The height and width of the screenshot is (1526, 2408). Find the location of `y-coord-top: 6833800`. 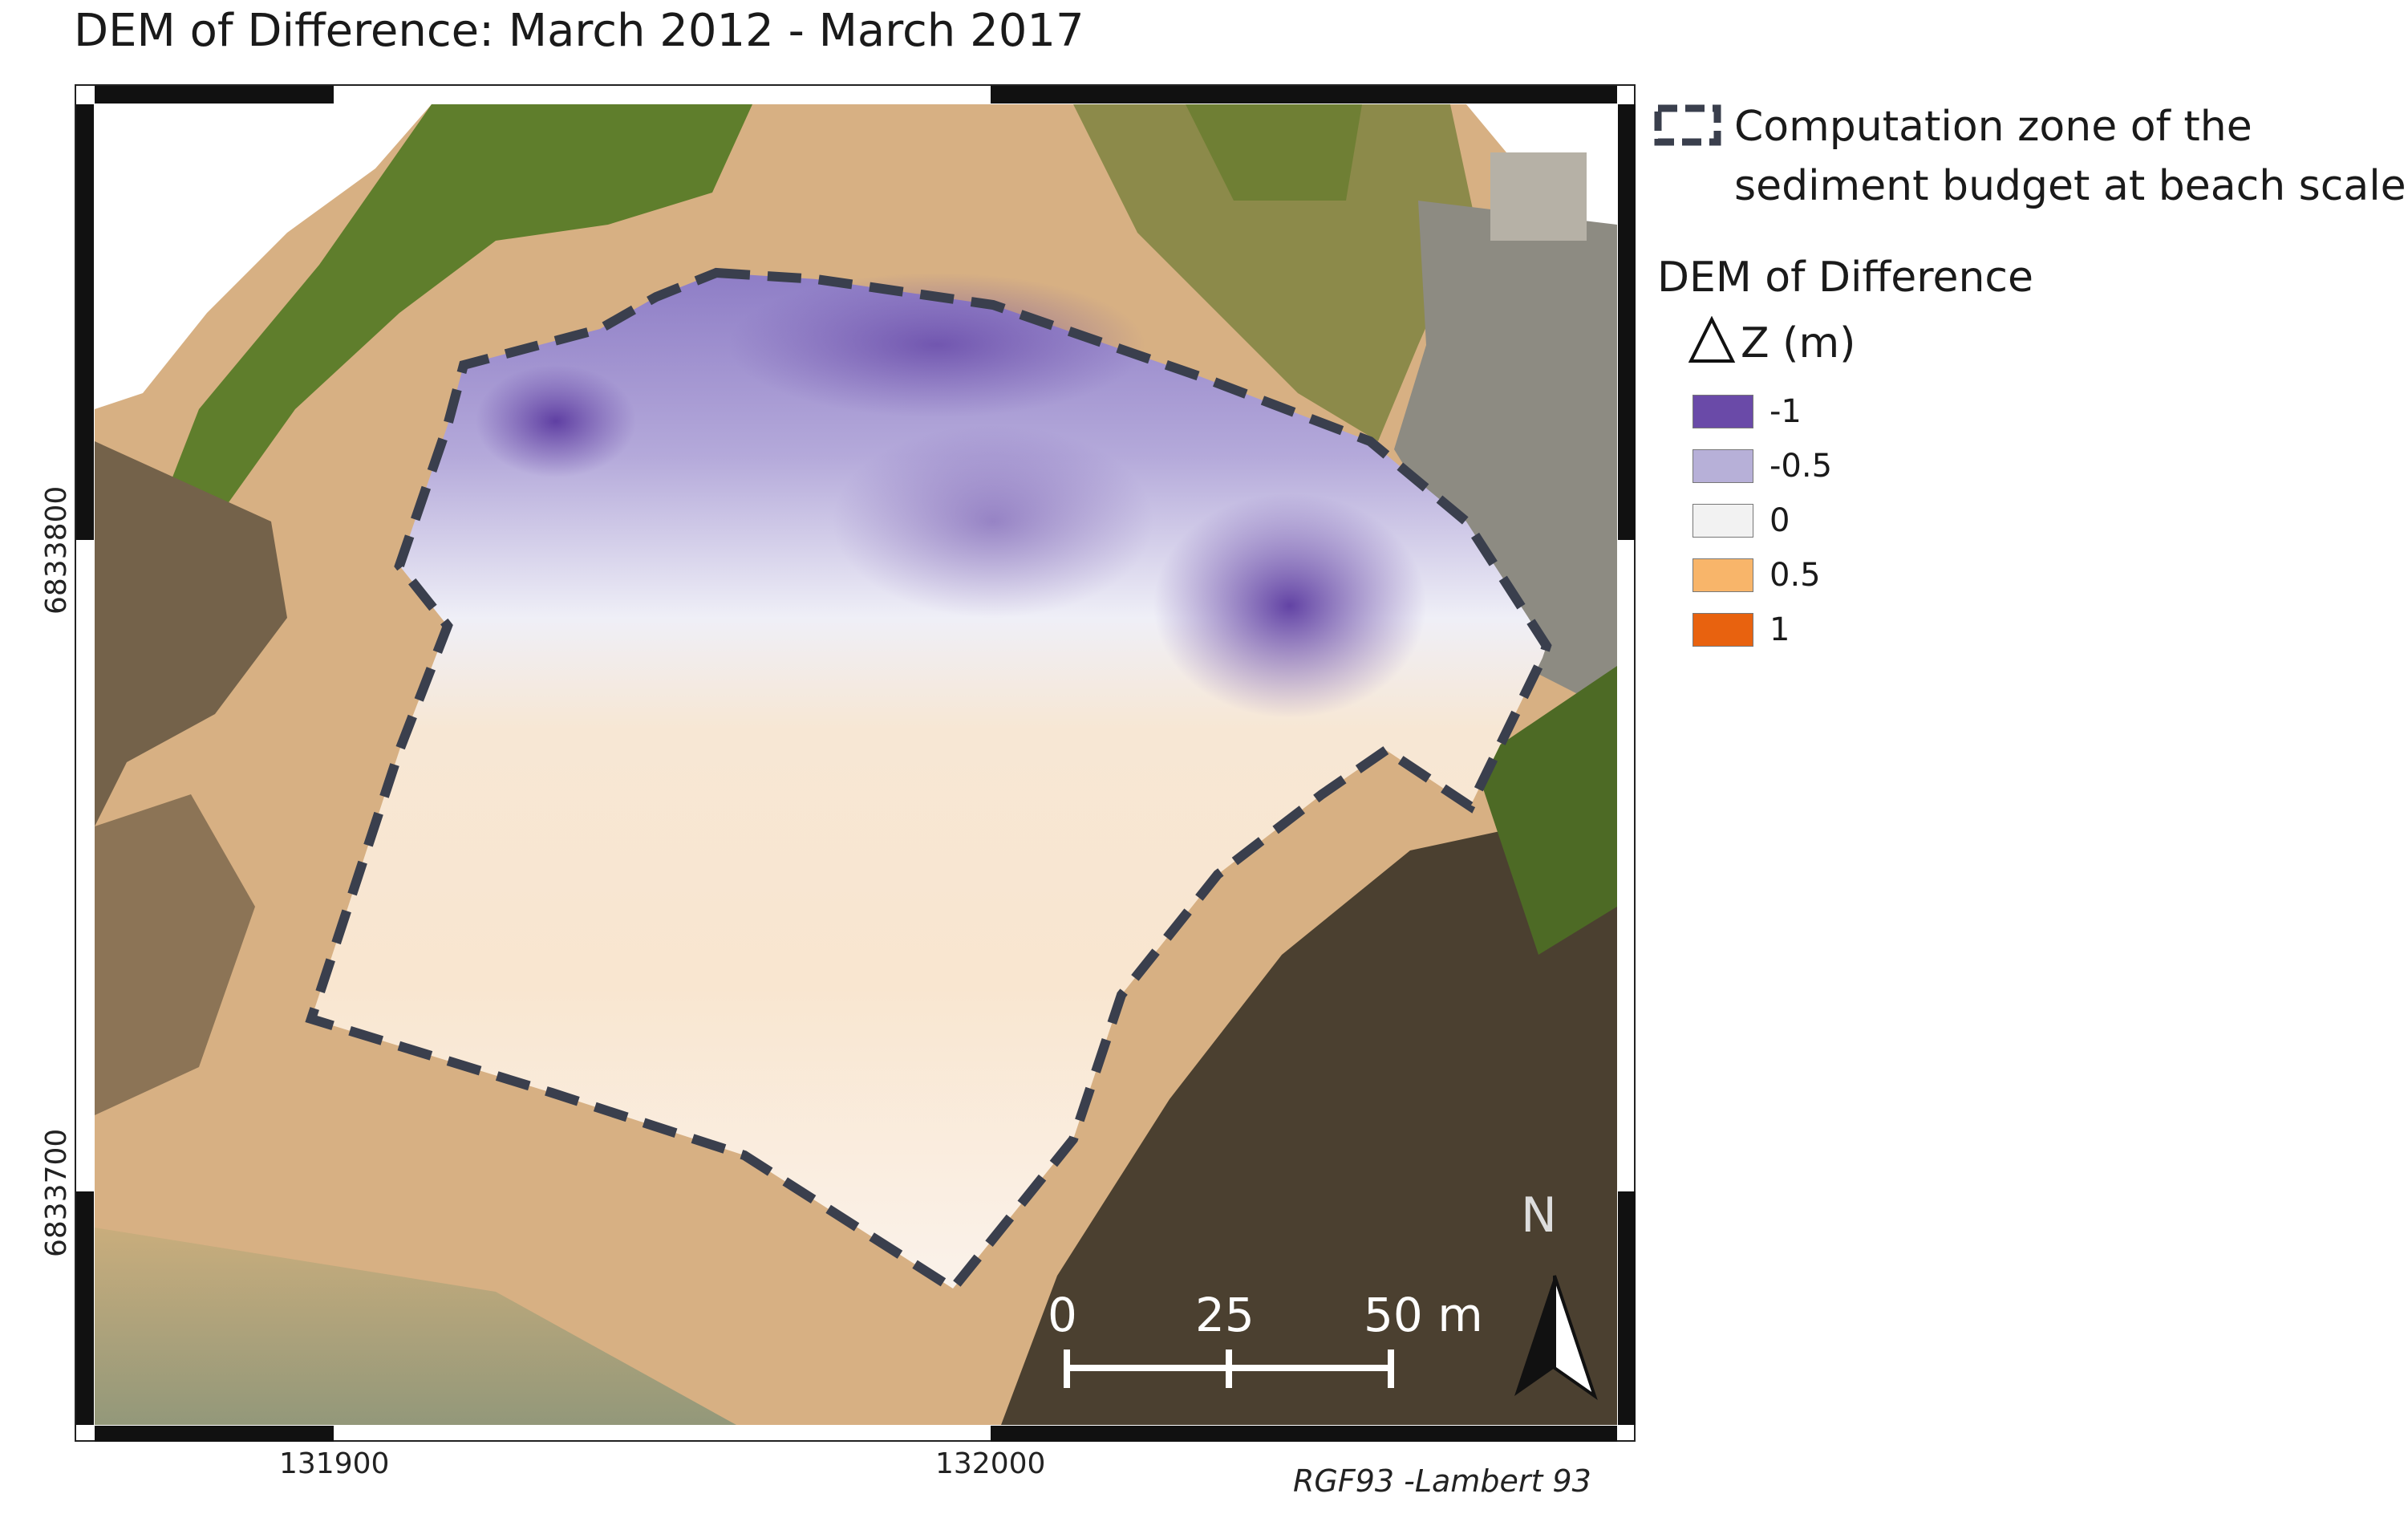

y-coord-top: 6833800 is located at coordinates (56, 550).